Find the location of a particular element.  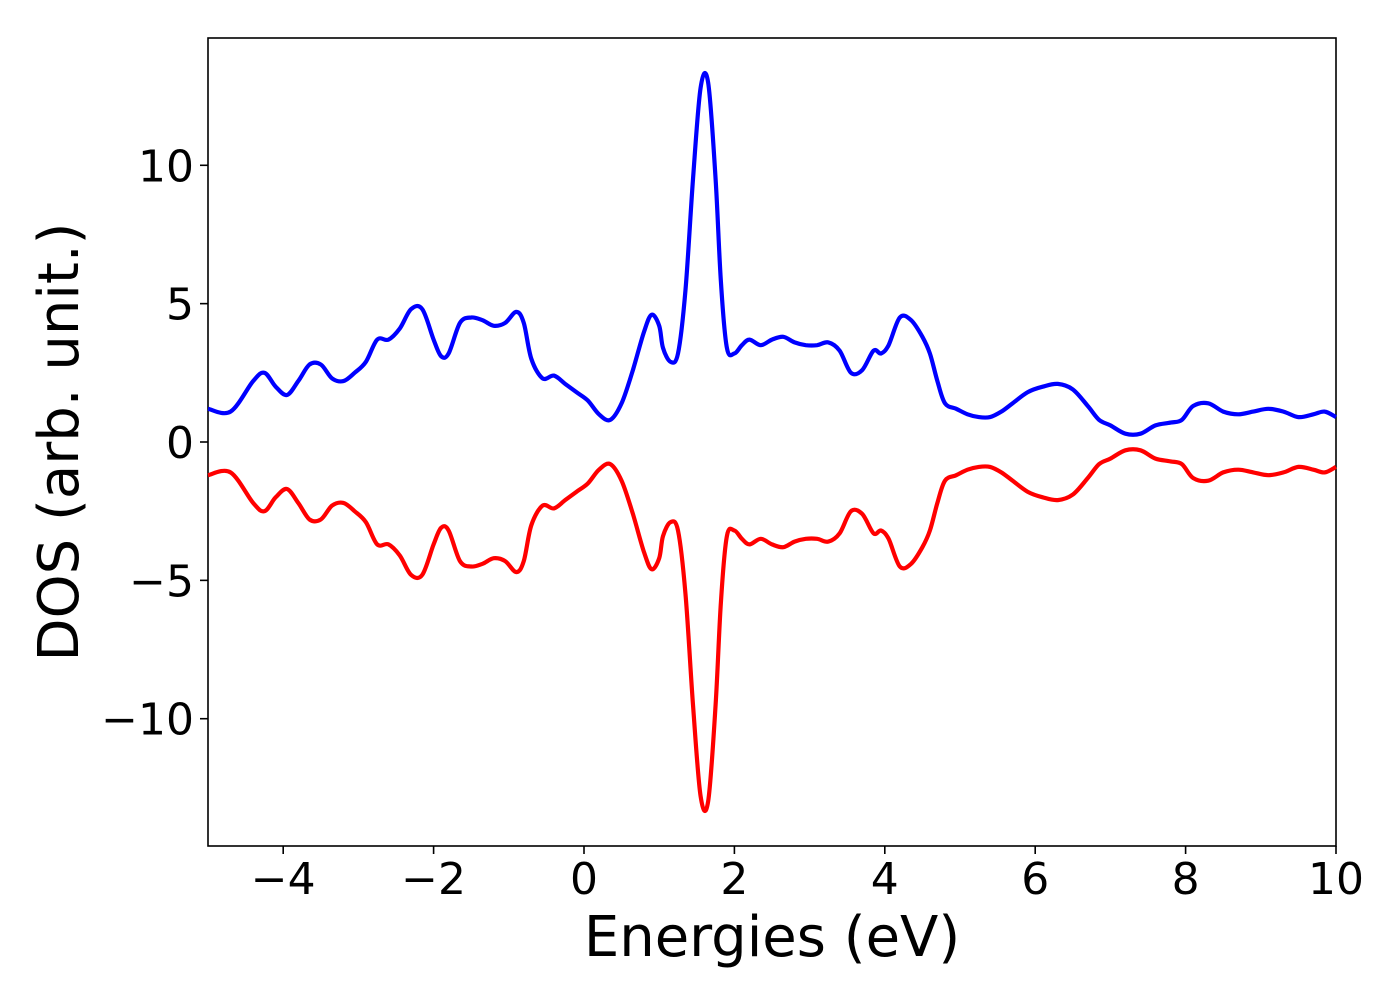

y-tick-label: 10 is located at coordinates (166, 166).